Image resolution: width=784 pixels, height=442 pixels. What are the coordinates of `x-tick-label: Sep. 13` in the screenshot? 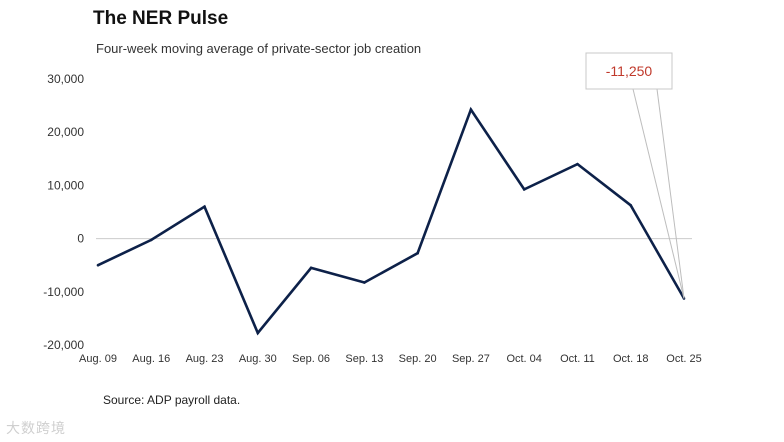 It's located at (364, 359).